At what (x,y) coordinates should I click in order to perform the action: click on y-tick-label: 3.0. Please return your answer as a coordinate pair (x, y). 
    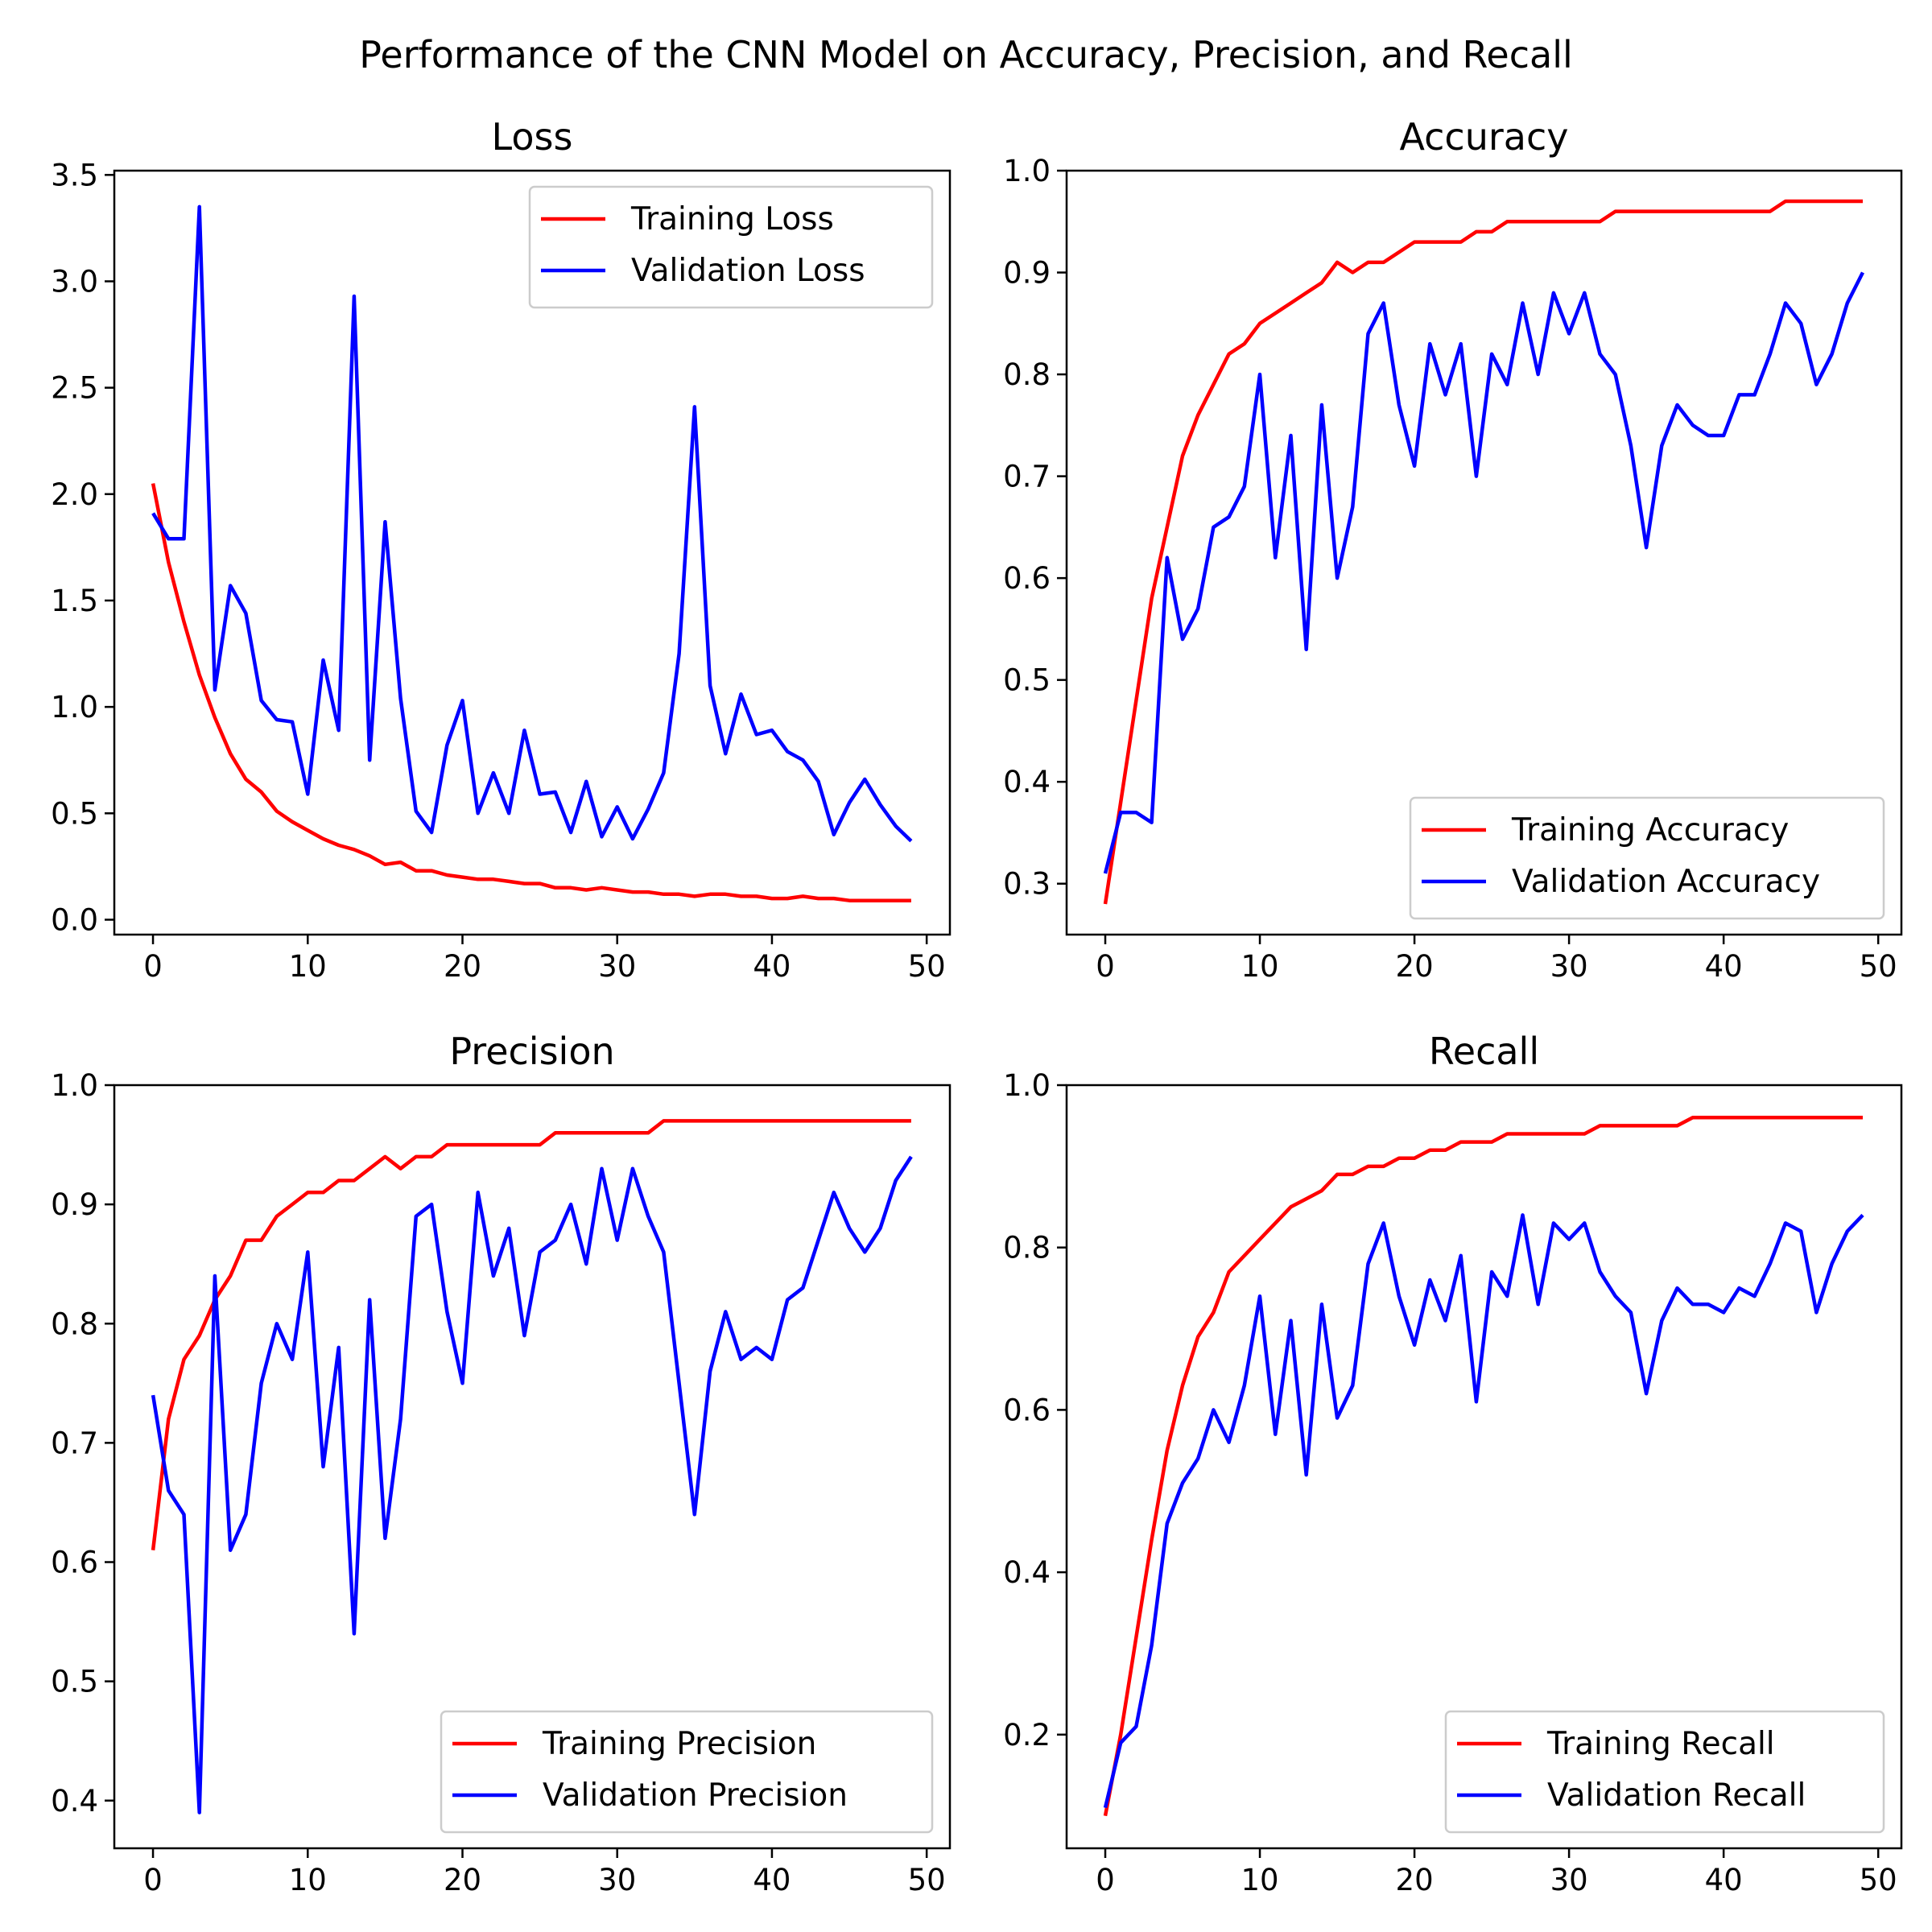
    Looking at the image, I should click on (74, 281).